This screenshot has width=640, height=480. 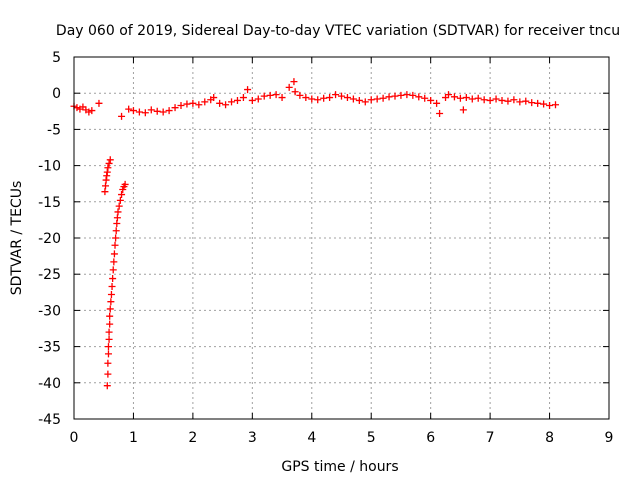 What do you see at coordinates (74, 438) in the screenshot?
I see `x-tick-label: 0` at bounding box center [74, 438].